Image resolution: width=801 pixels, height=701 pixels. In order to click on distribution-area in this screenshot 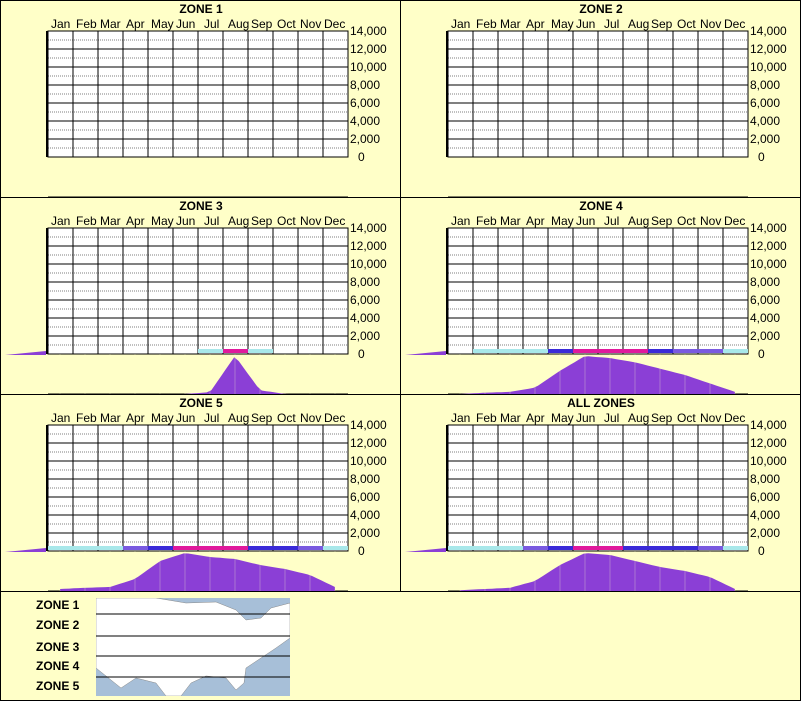, I will do `click(597, 375)`.